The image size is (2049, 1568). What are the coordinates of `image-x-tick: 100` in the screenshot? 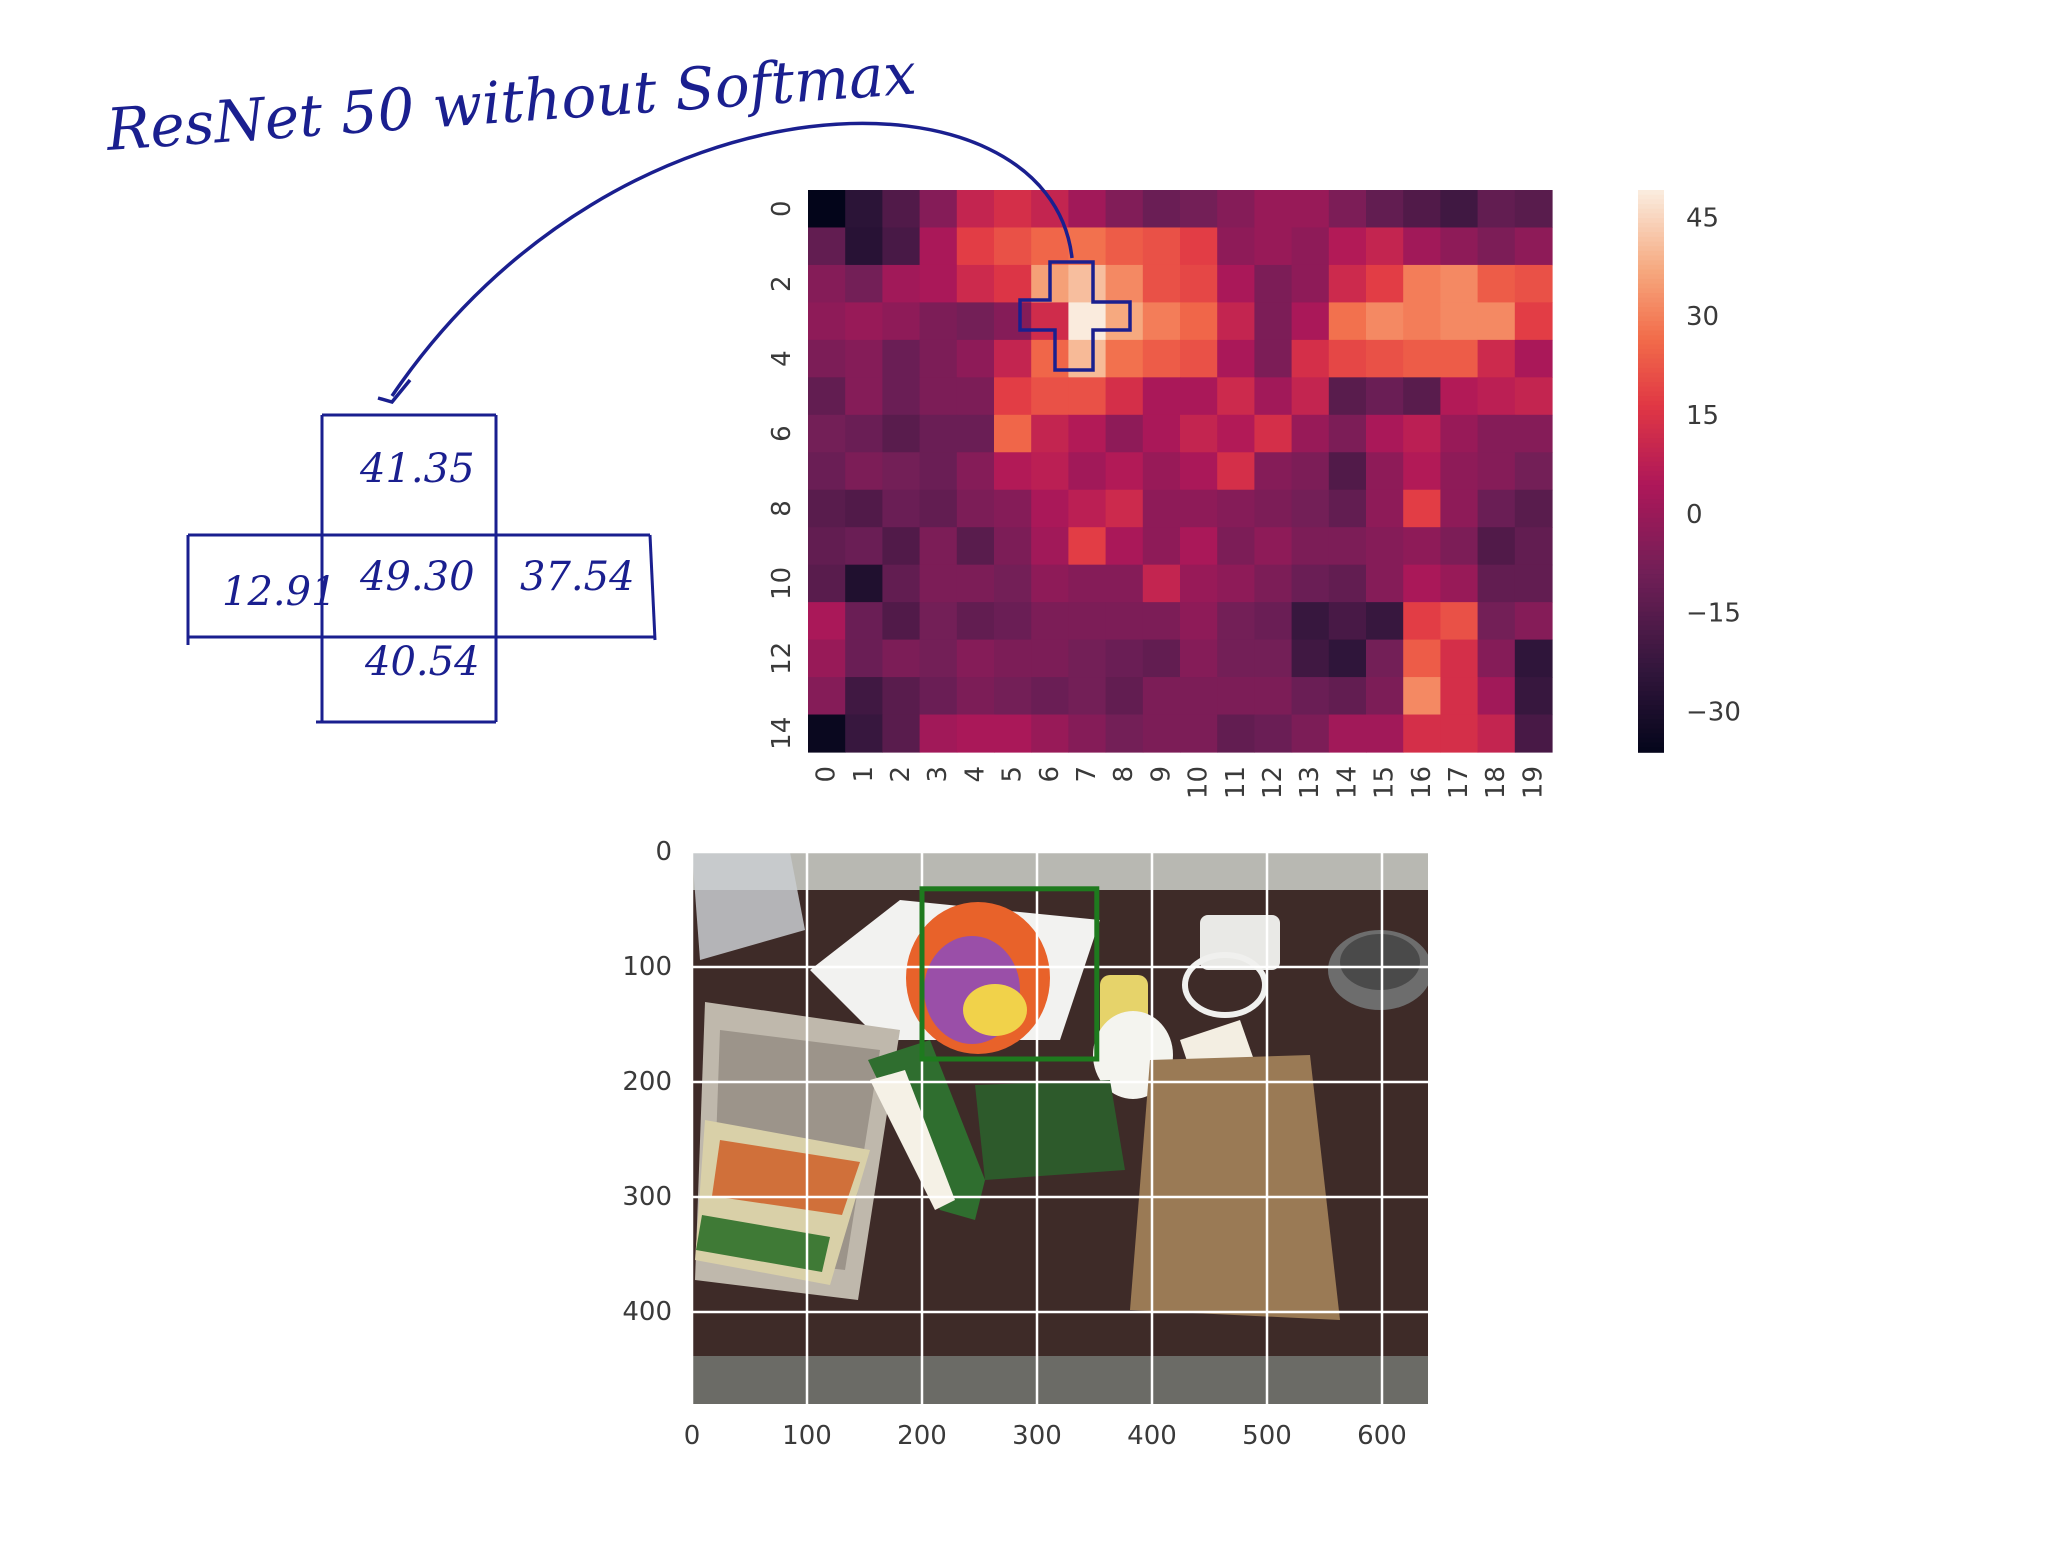 It's located at (807, 1436).